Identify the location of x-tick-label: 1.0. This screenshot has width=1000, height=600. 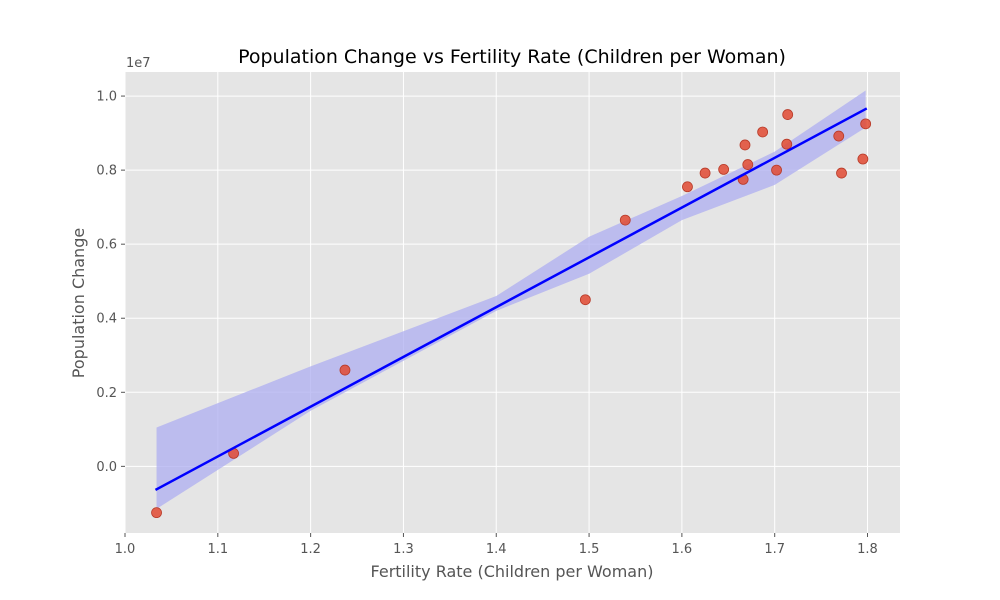
(125, 549).